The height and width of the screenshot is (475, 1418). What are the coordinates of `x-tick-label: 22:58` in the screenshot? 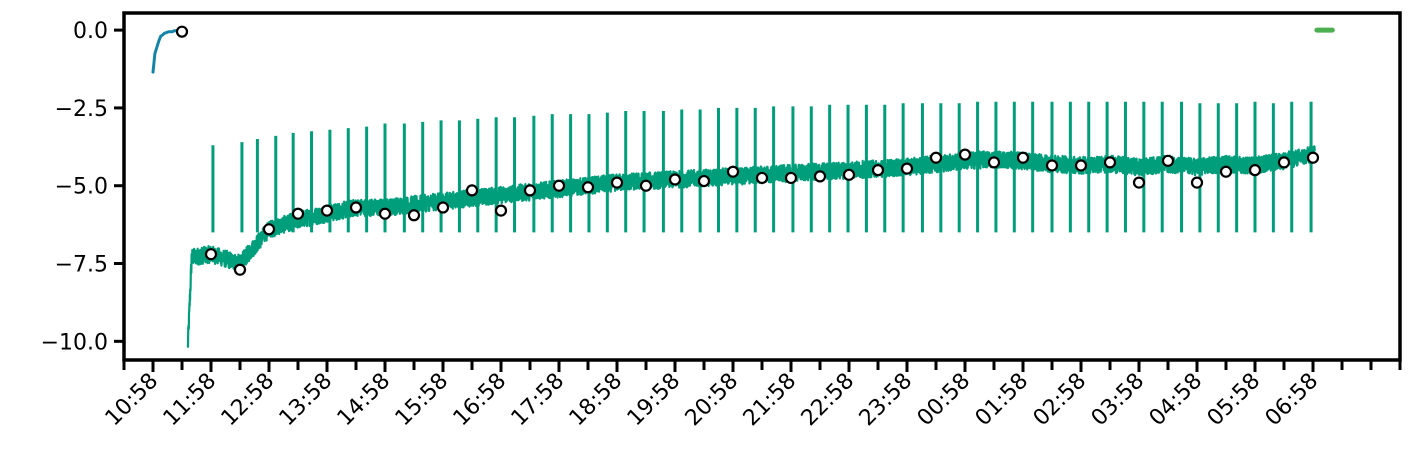 It's located at (828, 400).